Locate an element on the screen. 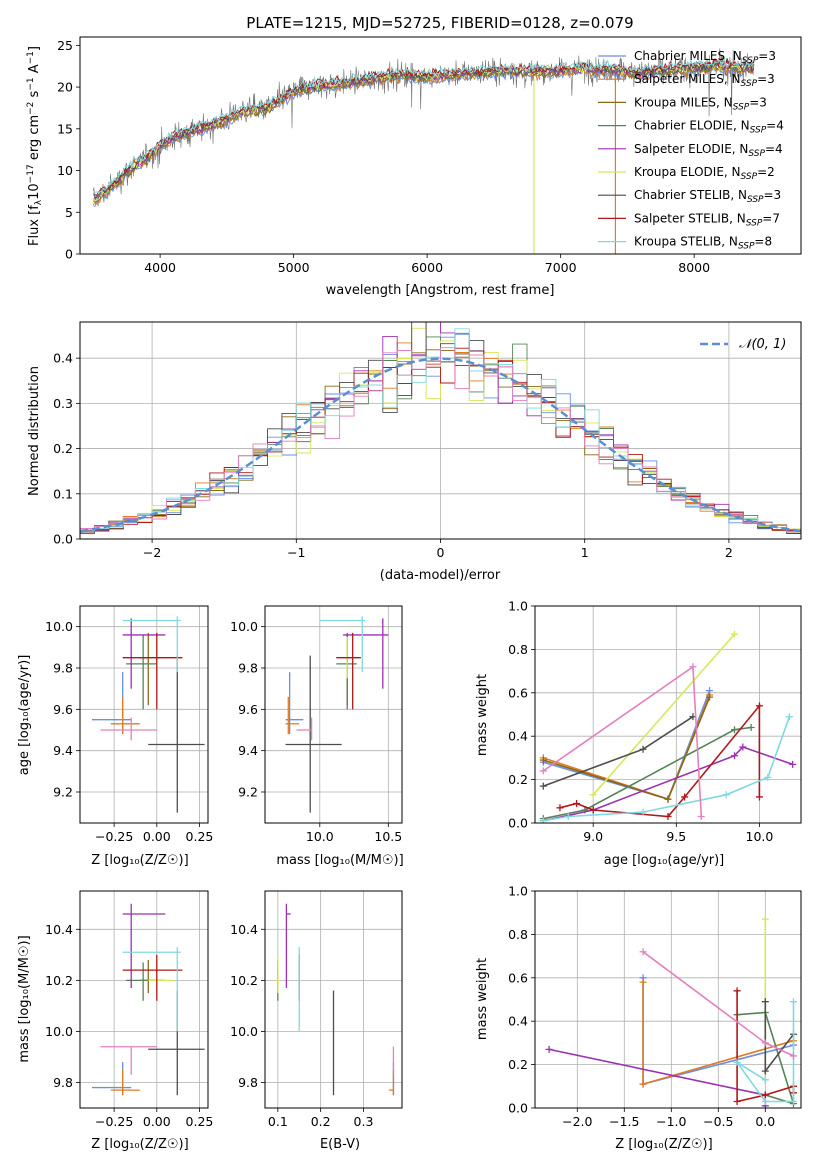 The height and width of the screenshot is (1170, 819). spectrum-legend-label: Chabrier ELODIE, NSSP=4 is located at coordinates (709, 127).